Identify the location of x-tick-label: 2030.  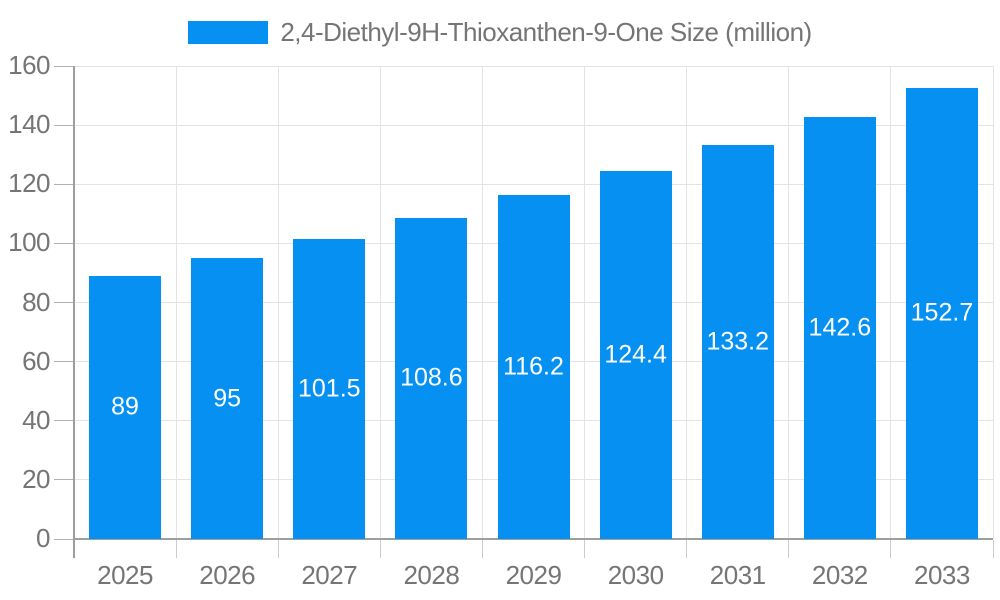
(635, 575).